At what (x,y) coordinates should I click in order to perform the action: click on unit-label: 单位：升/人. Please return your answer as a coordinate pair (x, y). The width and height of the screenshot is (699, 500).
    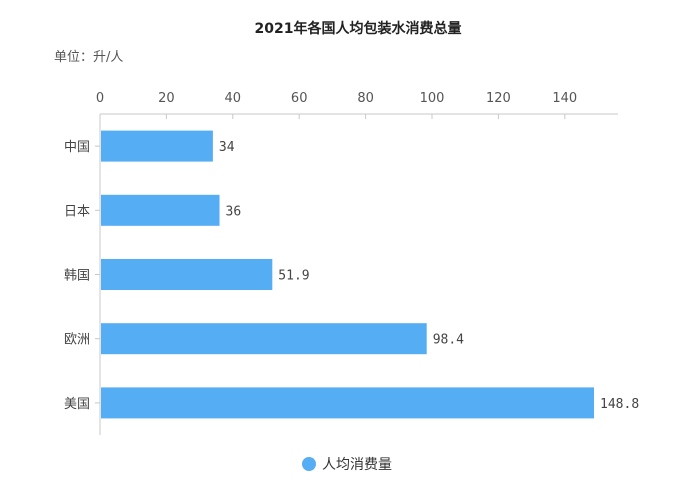
    Looking at the image, I should click on (88, 57).